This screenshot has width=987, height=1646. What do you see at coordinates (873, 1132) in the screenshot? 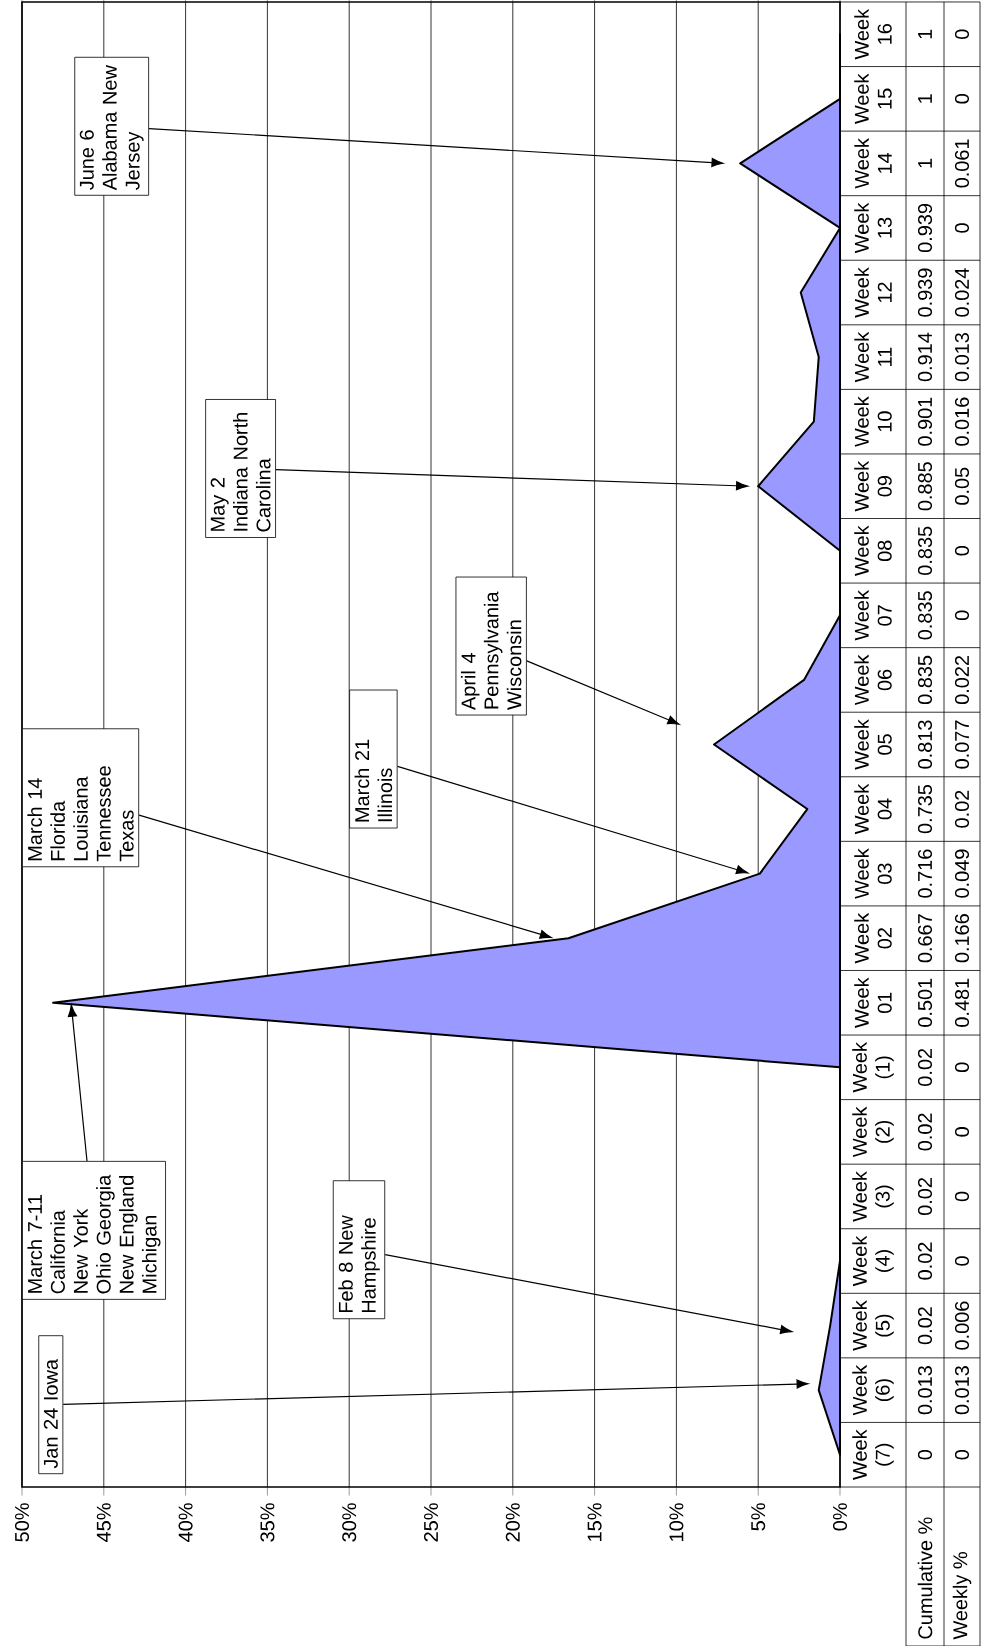
I see `y-tick-label: Week (2)` at bounding box center [873, 1132].